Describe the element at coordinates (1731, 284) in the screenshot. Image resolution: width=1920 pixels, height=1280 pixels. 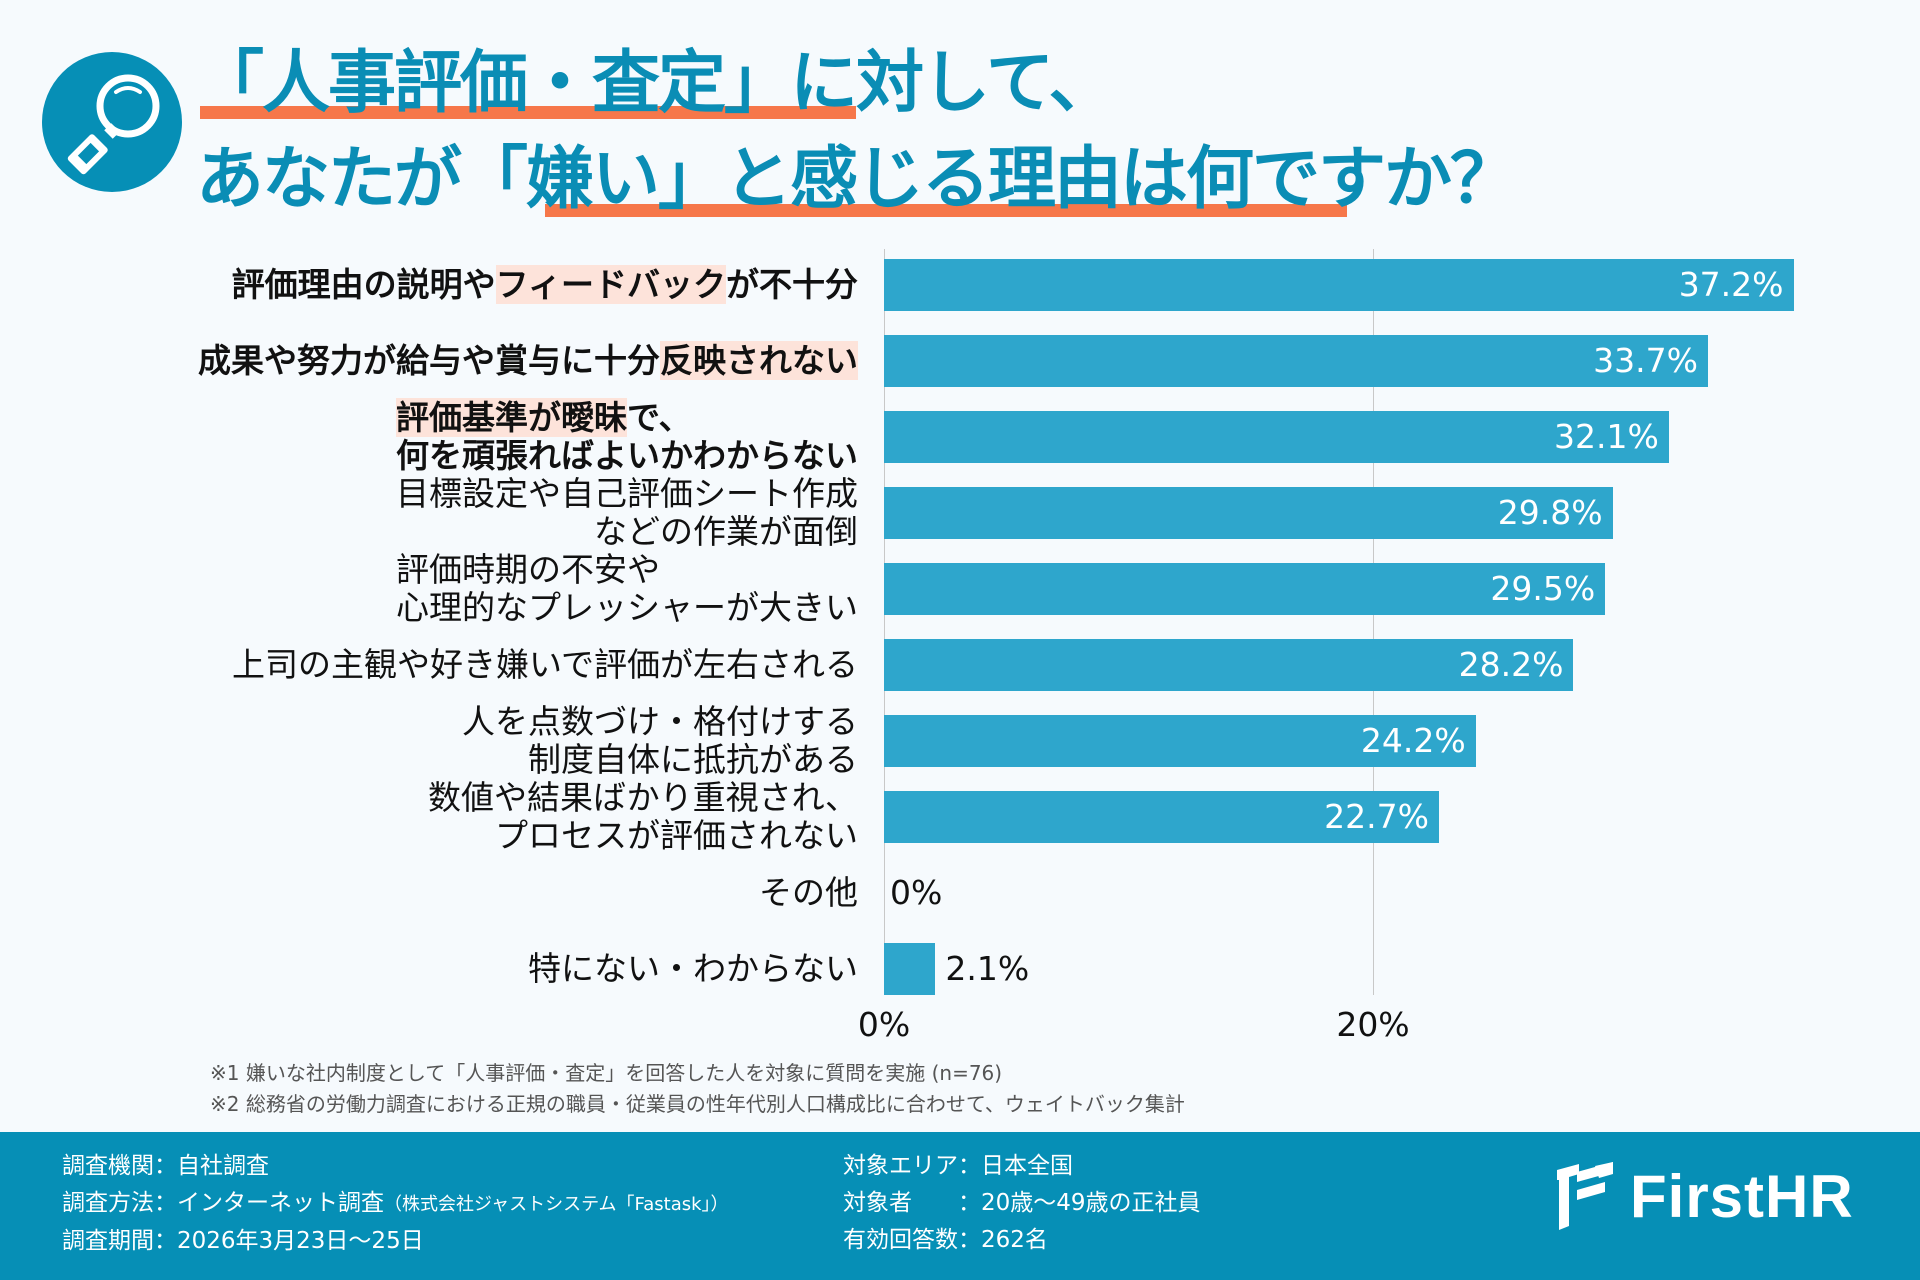
I see `value-label: 37.2%` at that location.